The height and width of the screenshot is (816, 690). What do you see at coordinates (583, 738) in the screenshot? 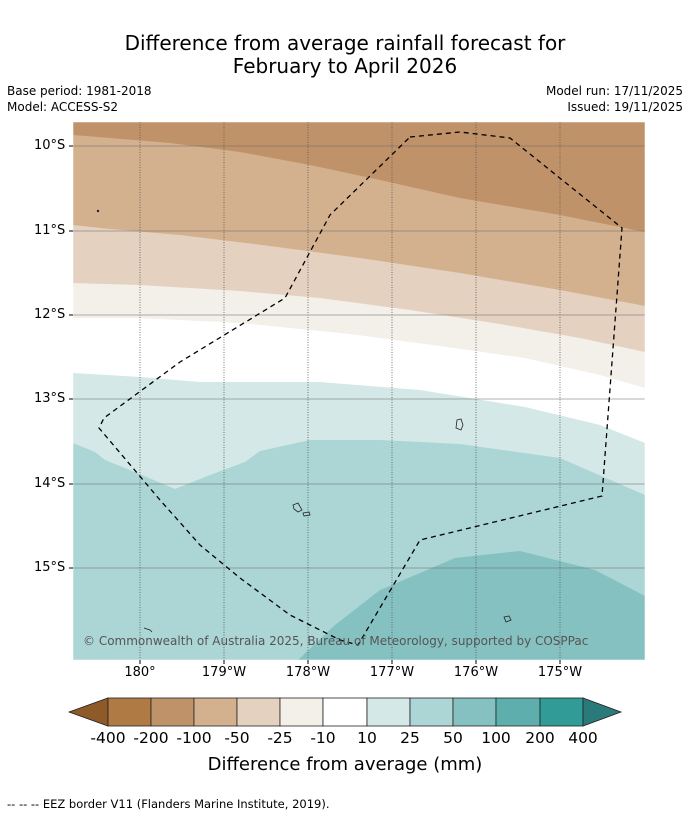
I see `colorbar-tick-label: 400` at bounding box center [583, 738].